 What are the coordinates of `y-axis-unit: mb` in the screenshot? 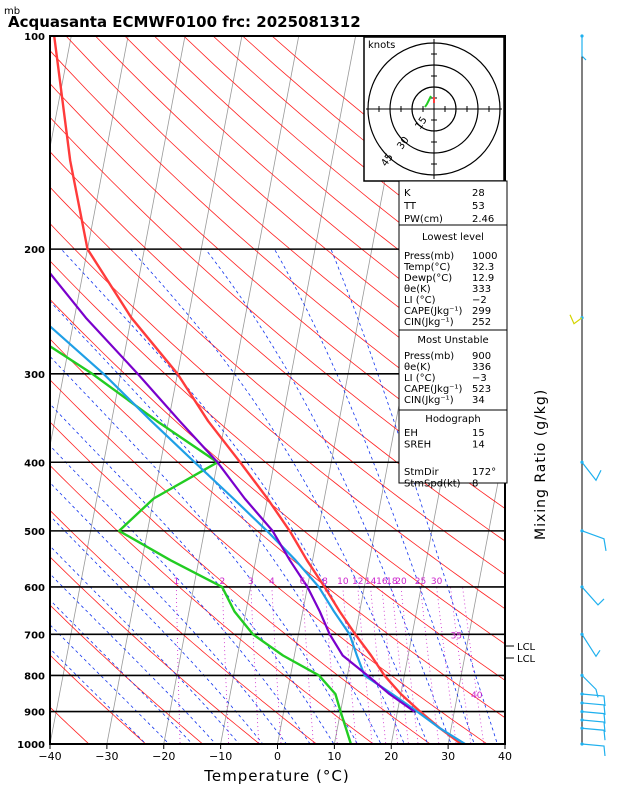 It's located at (12, 11).